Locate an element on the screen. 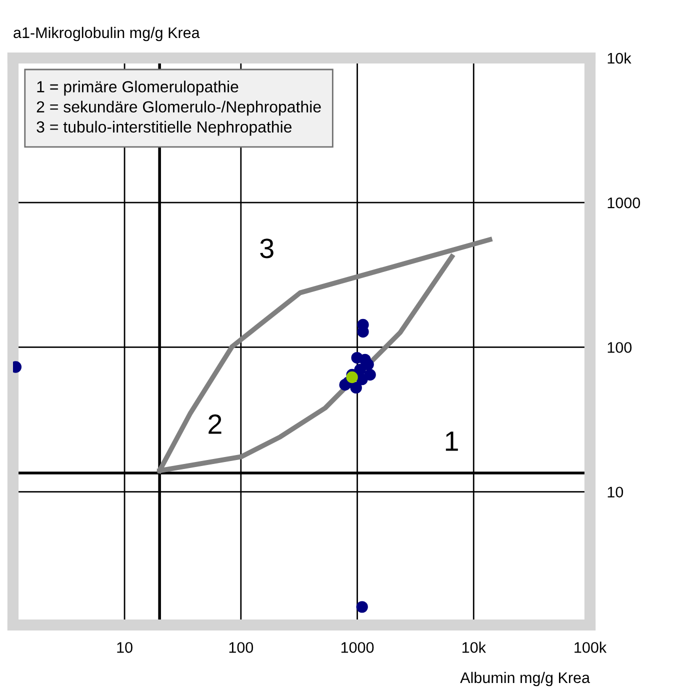 The height and width of the screenshot is (698, 699). y-tick-label: 10k is located at coordinates (620, 58).